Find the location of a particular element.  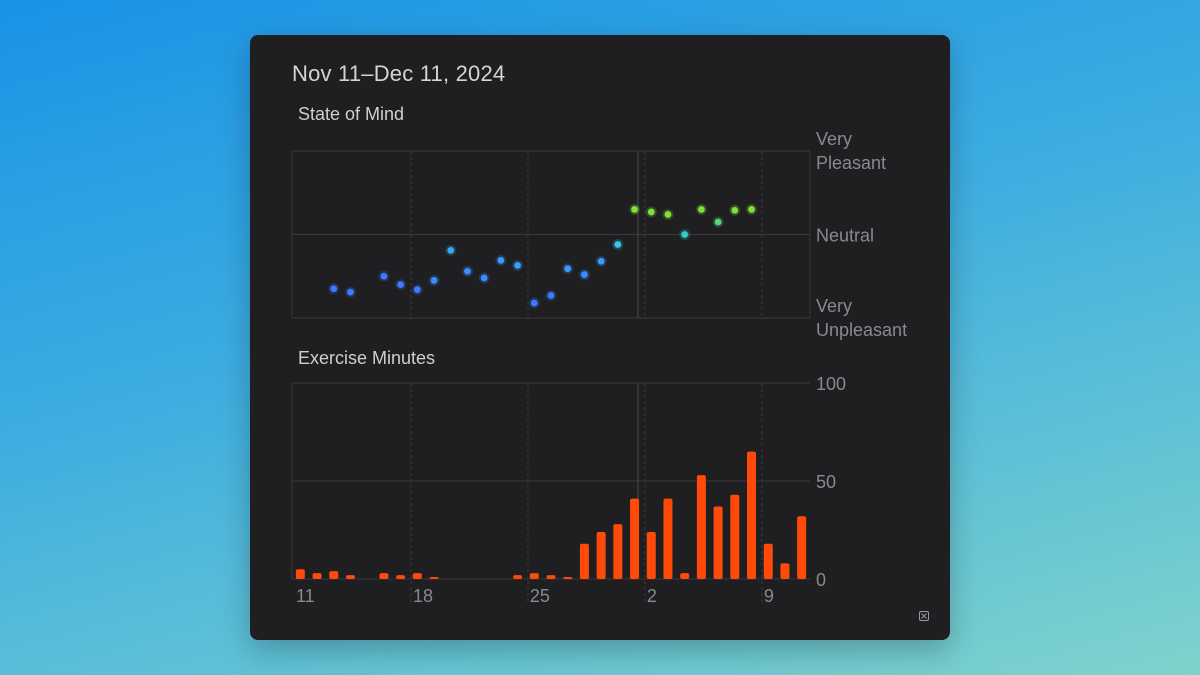

x-axis: 11 18 25 2 9 is located at coordinates (535, 596).